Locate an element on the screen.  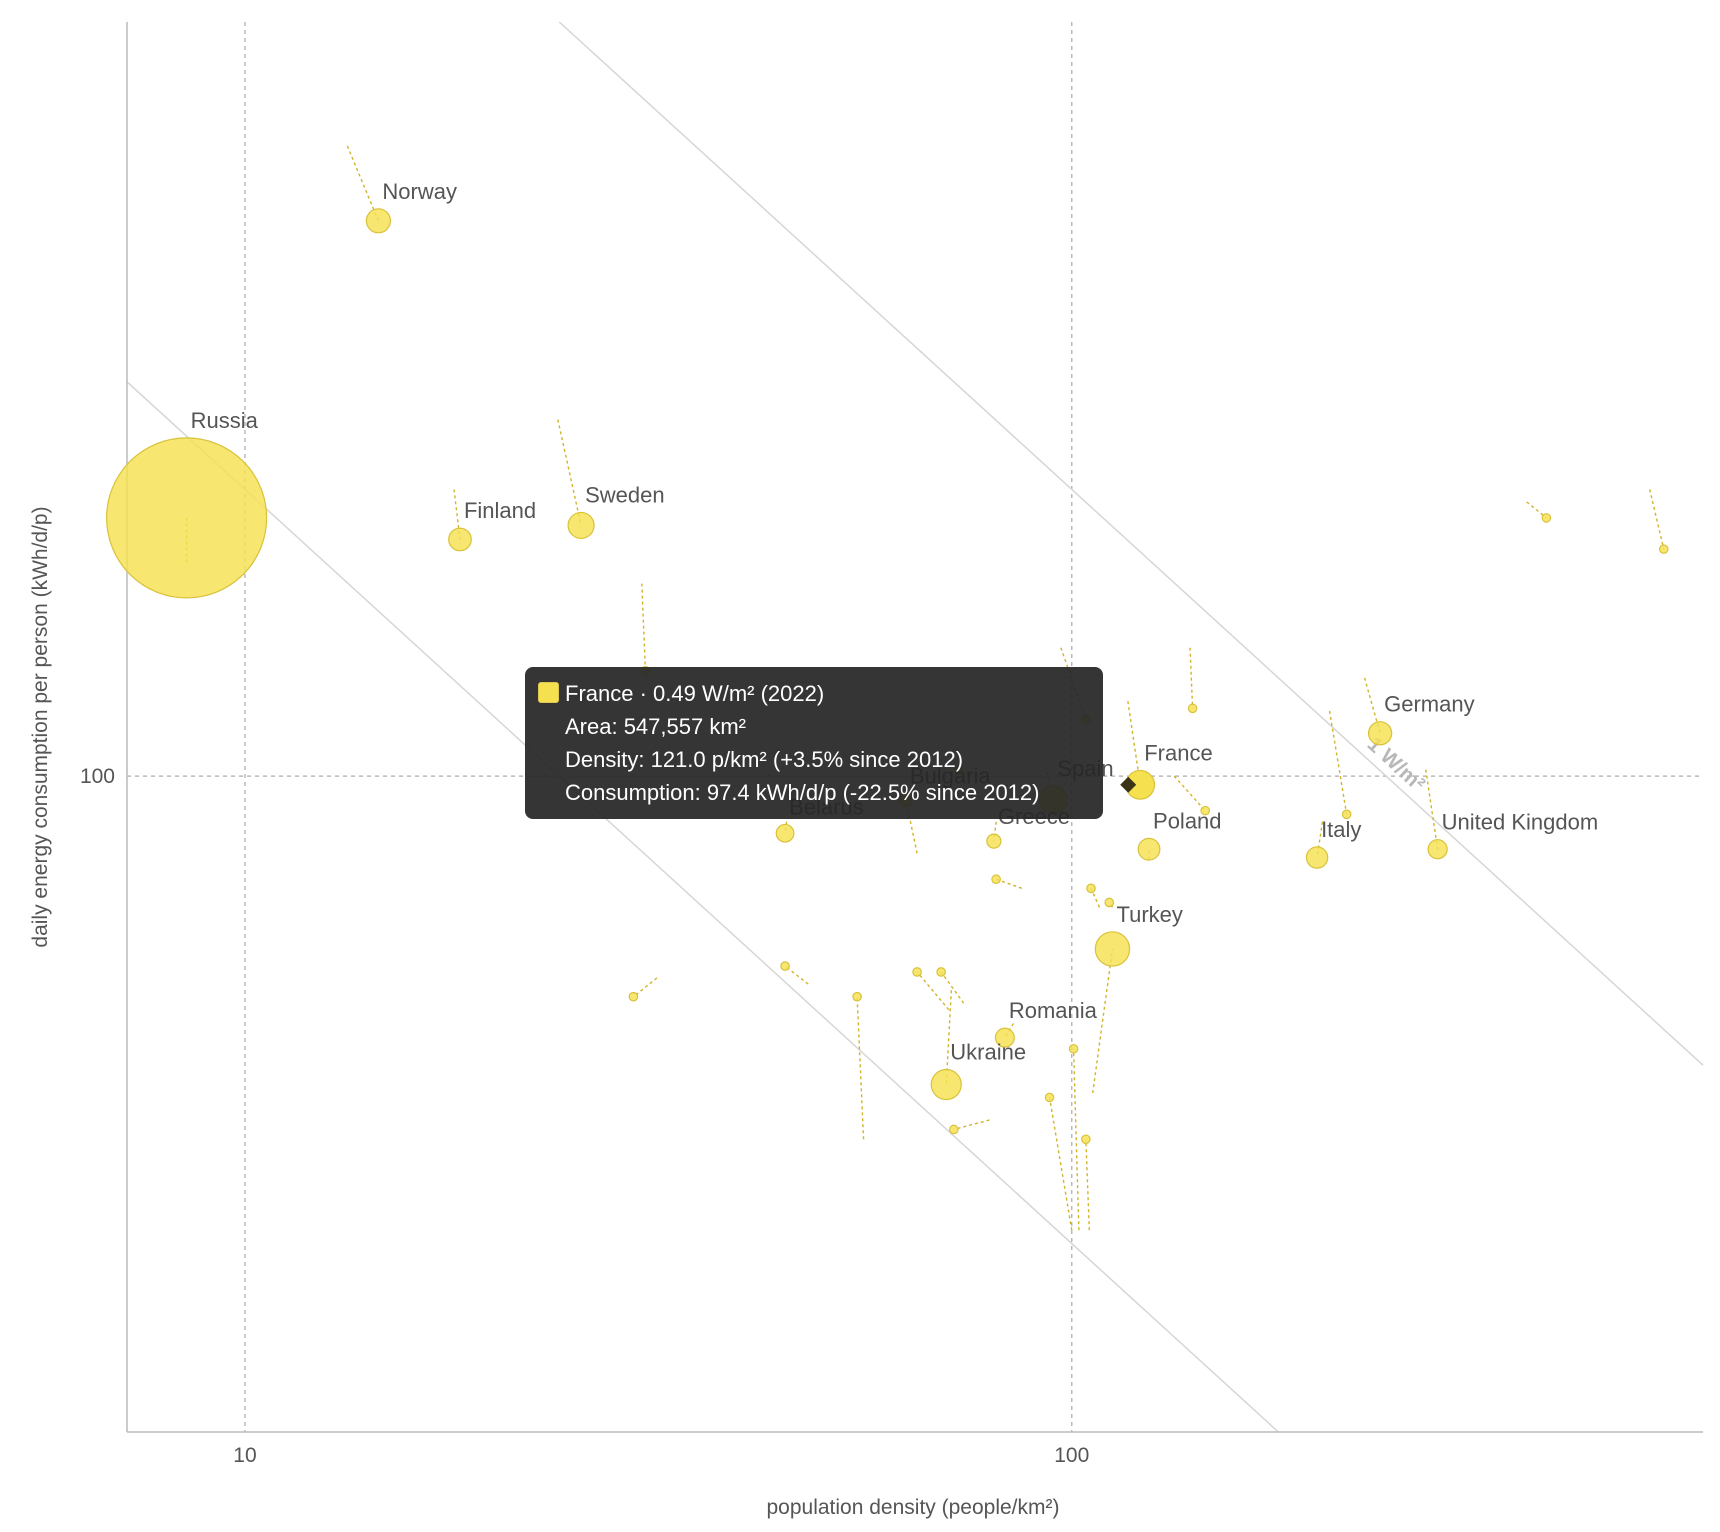
point-label: Norway is located at coordinates (419, 191).